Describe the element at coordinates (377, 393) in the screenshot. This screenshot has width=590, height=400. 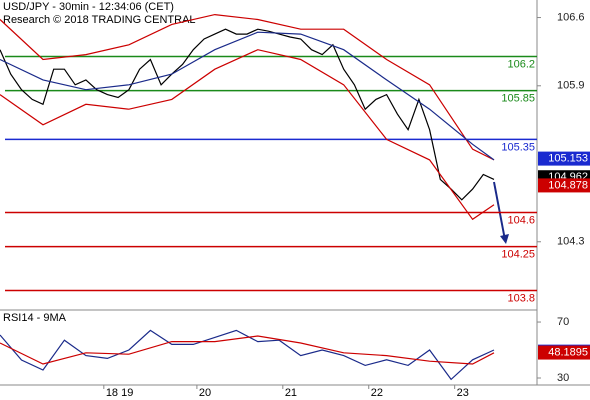
I see `x-tick-label: 22` at that location.